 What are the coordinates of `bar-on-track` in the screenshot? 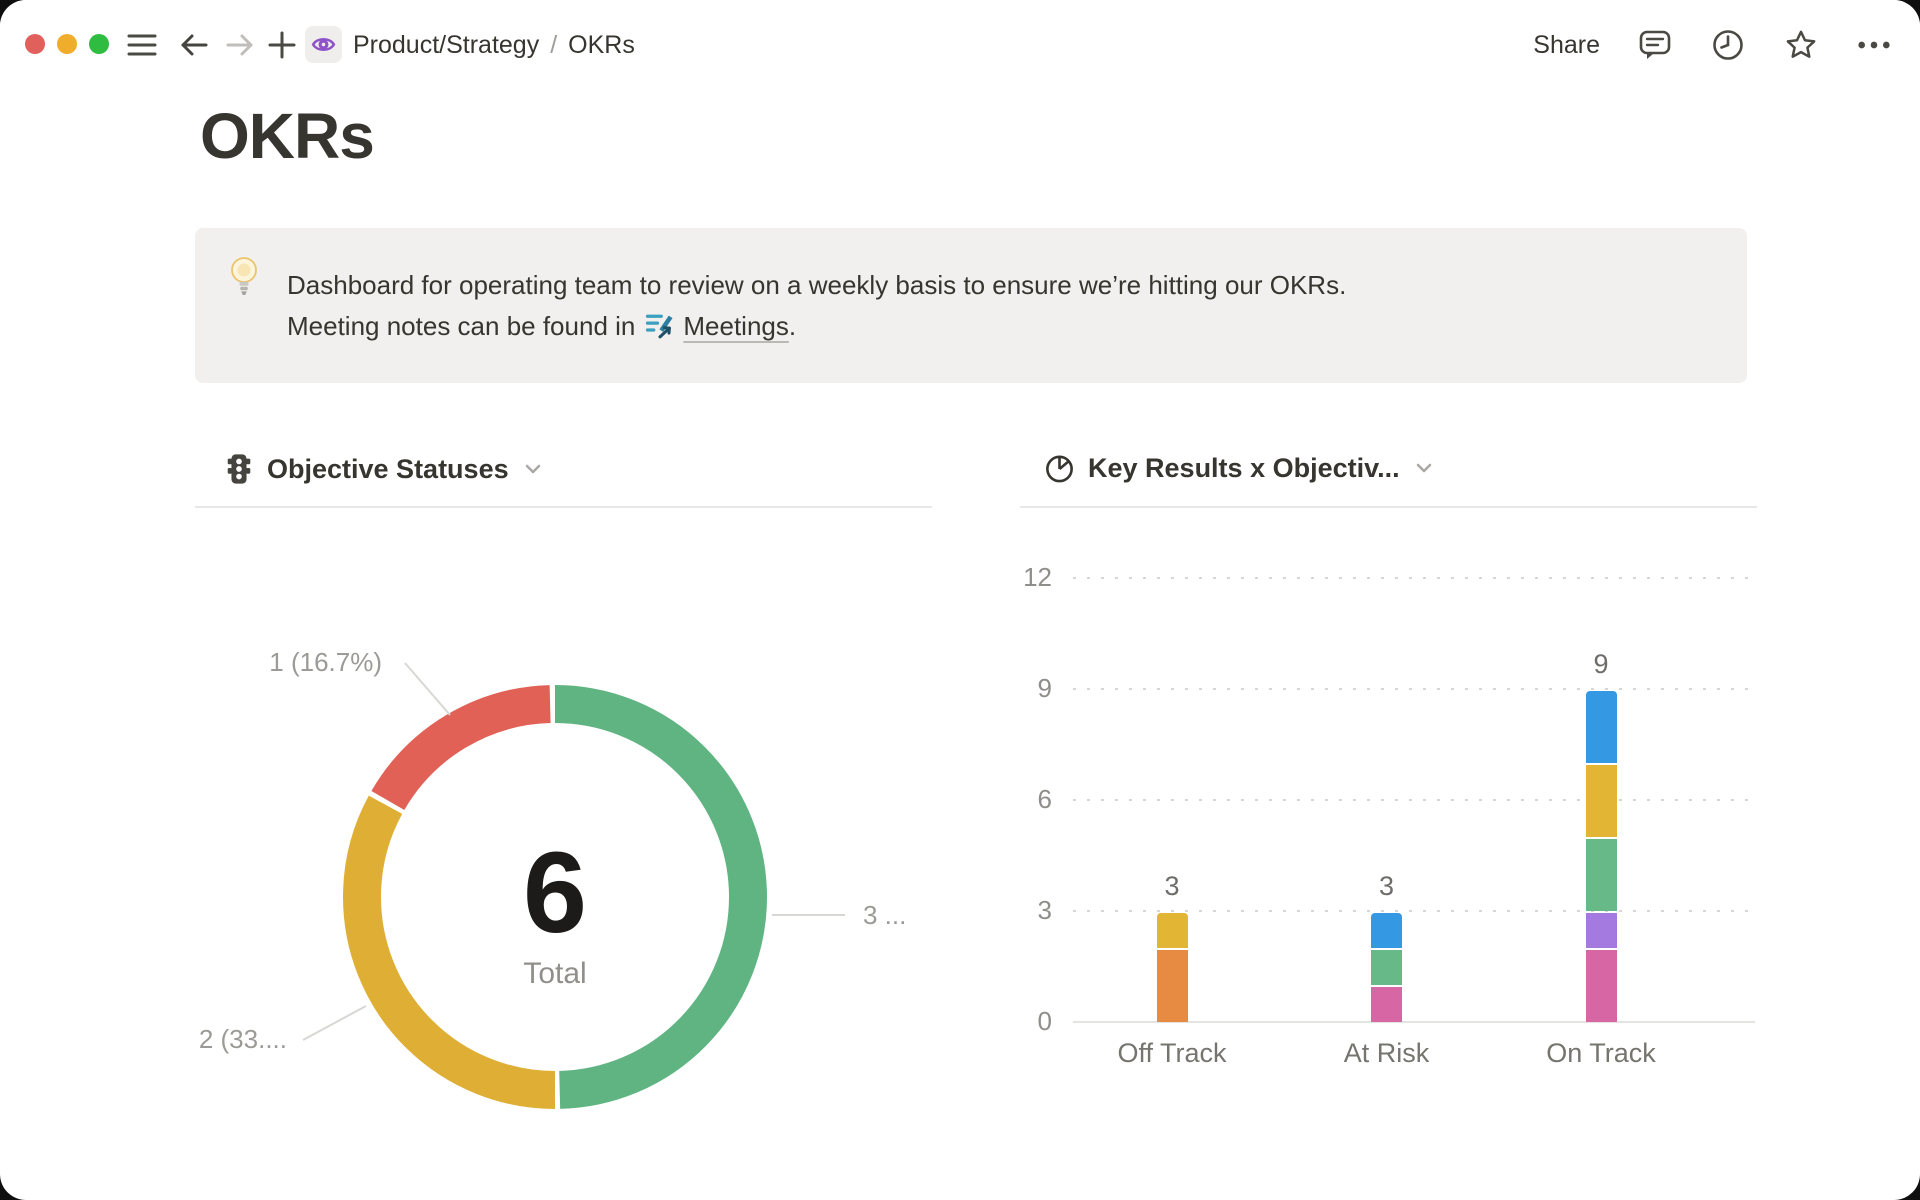 It's located at (1601, 856).